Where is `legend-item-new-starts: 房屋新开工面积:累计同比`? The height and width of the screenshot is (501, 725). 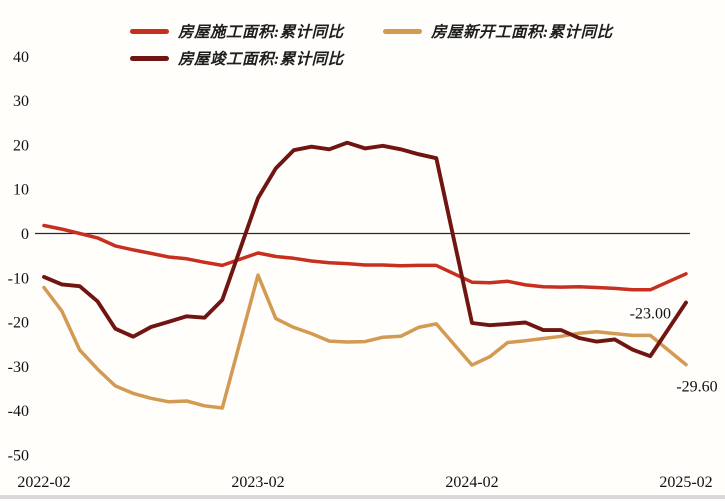 legend-item-new-starts: 房屋新开工面积:累计同比 is located at coordinates (498, 31).